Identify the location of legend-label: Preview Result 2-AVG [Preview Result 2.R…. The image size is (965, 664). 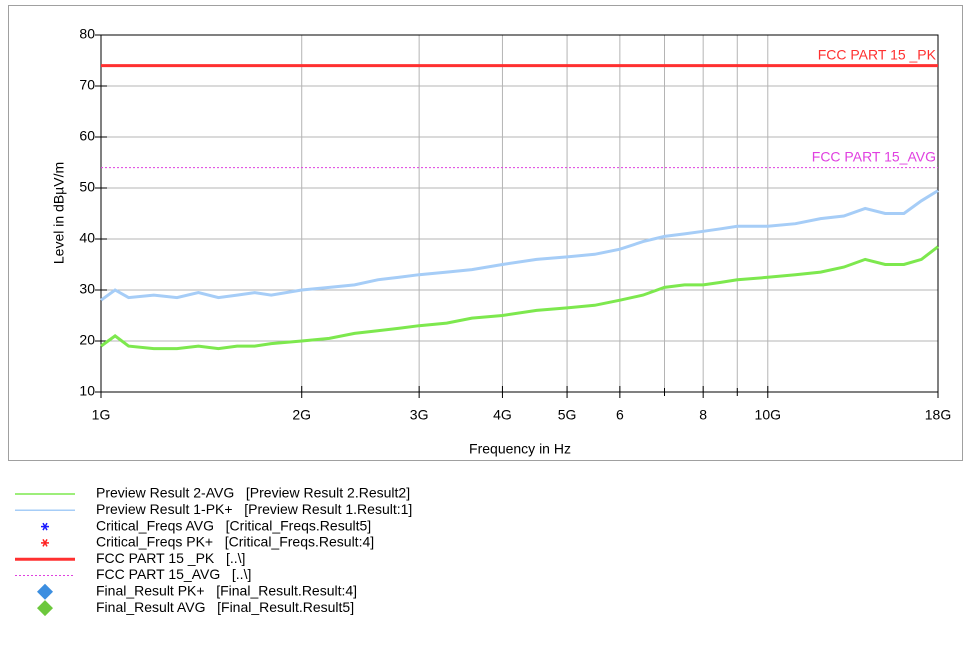
(253, 493).